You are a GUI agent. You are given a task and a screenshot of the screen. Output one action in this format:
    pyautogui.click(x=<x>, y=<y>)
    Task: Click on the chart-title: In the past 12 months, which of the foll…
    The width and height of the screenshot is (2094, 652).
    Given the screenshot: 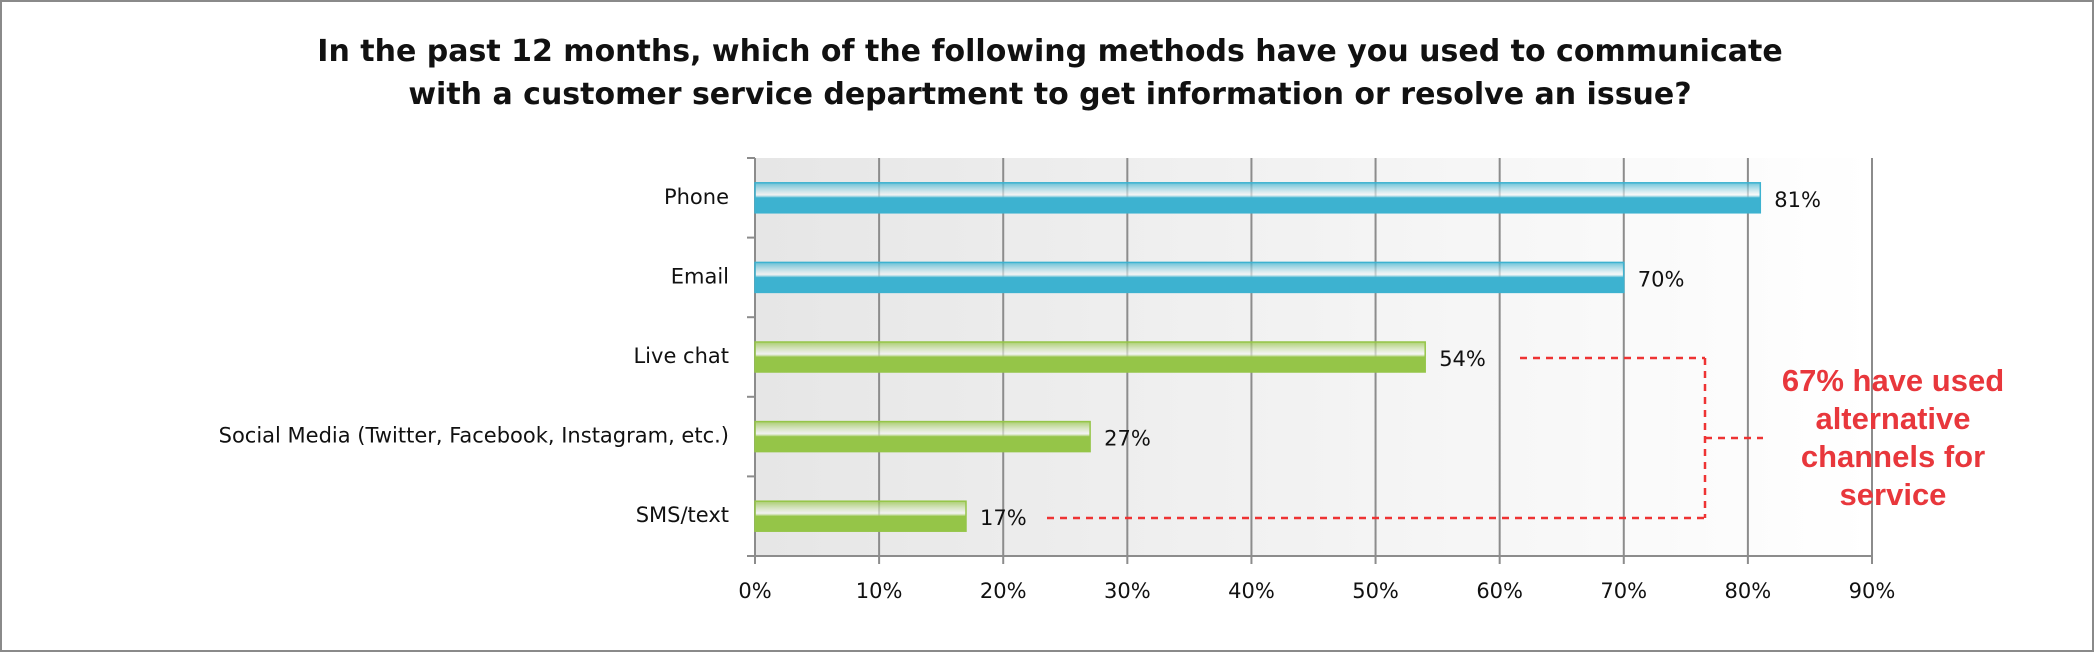 What is the action you would take?
    pyautogui.click(x=1050, y=73)
    